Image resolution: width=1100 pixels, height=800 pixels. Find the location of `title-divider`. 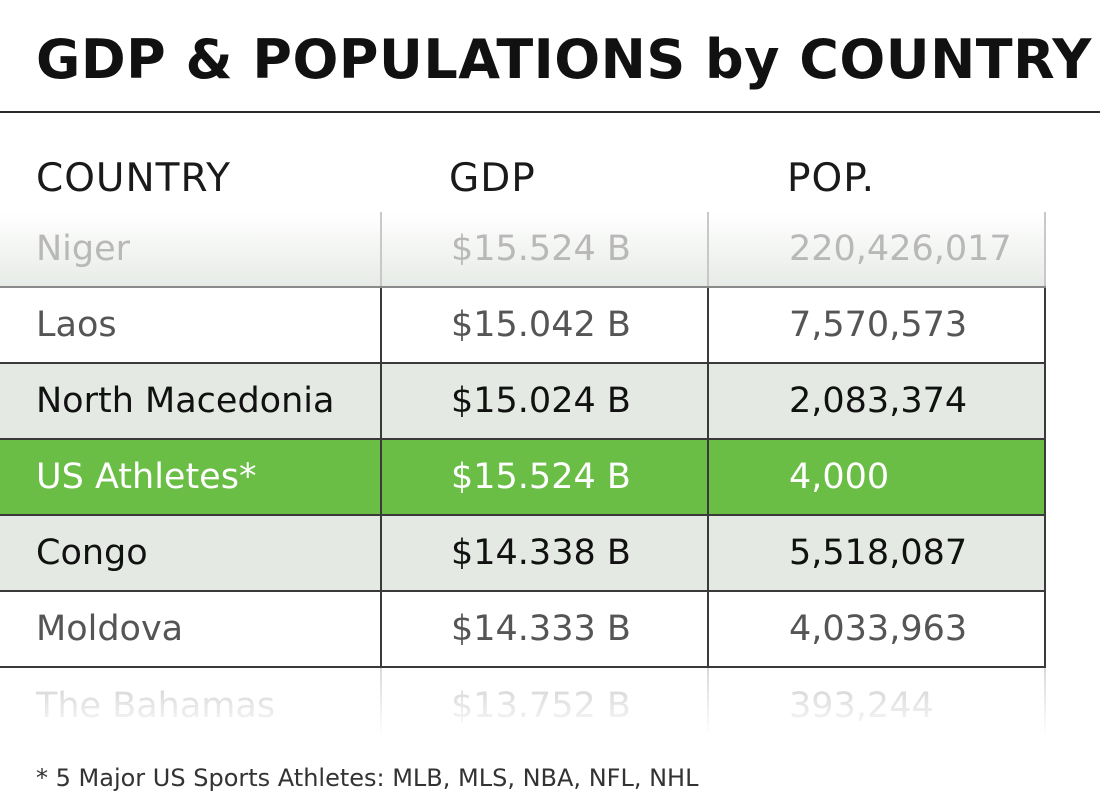

title-divider is located at coordinates (550, 112).